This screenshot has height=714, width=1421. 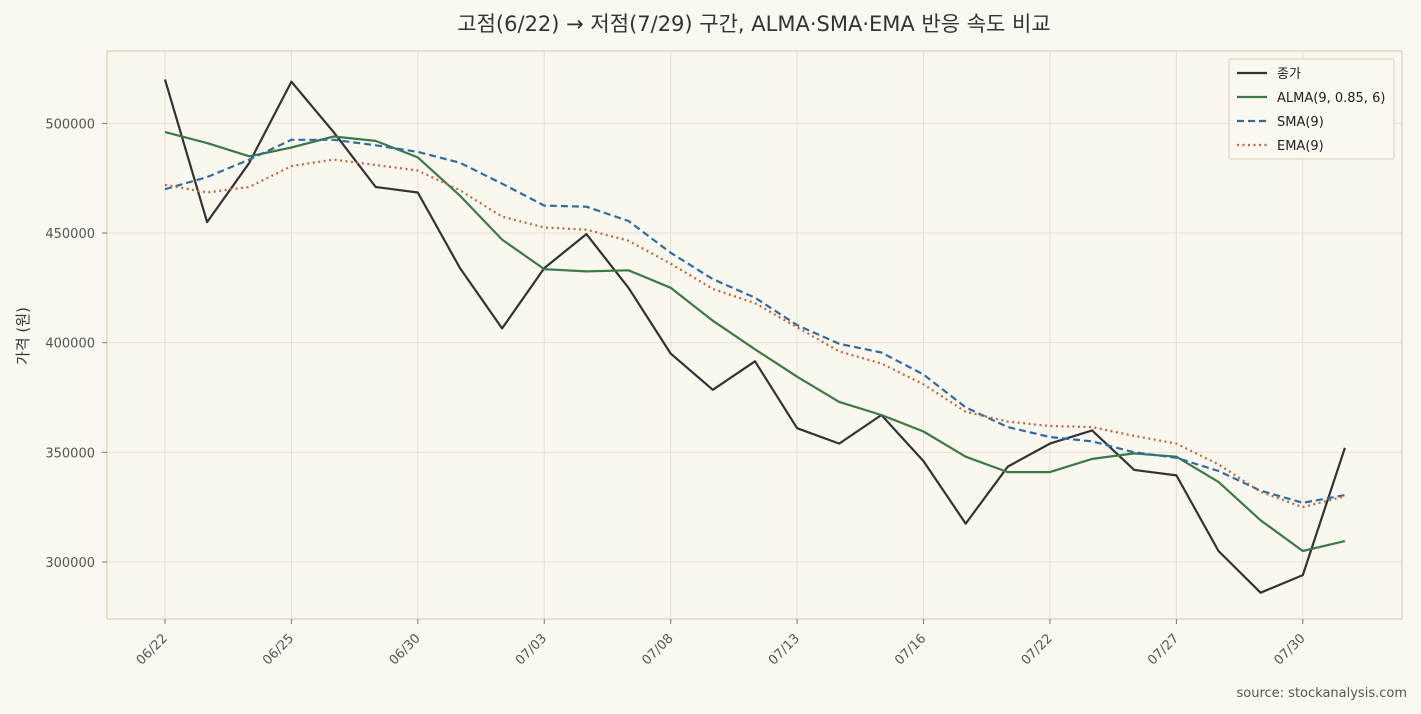 I want to click on legend-item: EMA(9), so click(x=1280, y=146).